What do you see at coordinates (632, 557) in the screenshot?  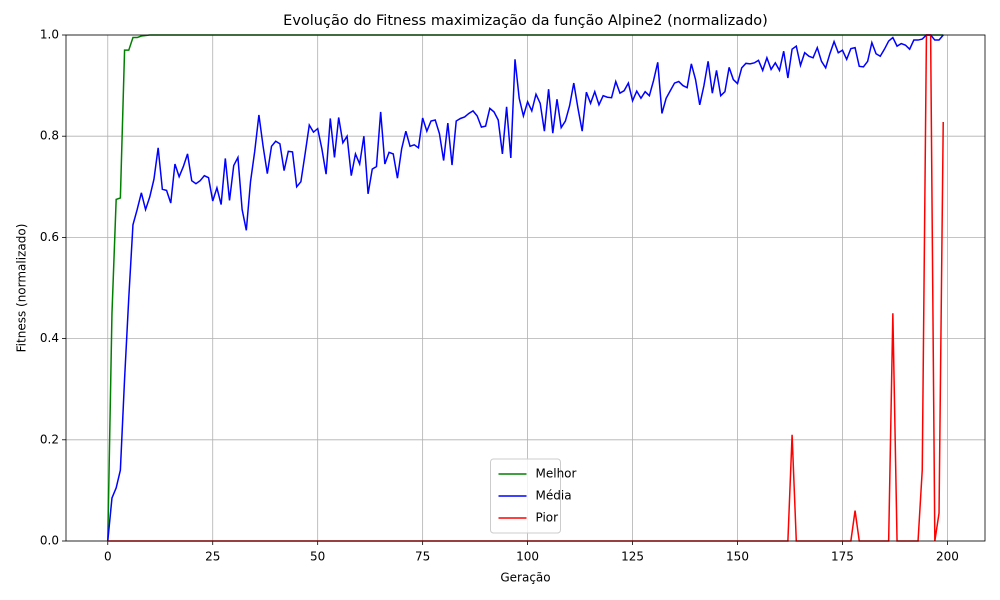 I see `x-tick-label: 125` at bounding box center [632, 557].